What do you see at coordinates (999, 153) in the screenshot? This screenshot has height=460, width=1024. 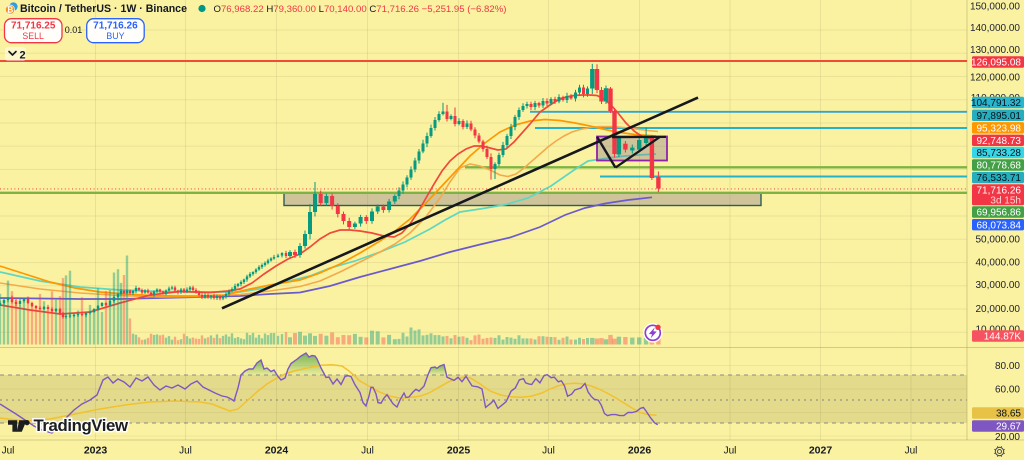 I see `svg-text: 85,733.28` at bounding box center [999, 153].